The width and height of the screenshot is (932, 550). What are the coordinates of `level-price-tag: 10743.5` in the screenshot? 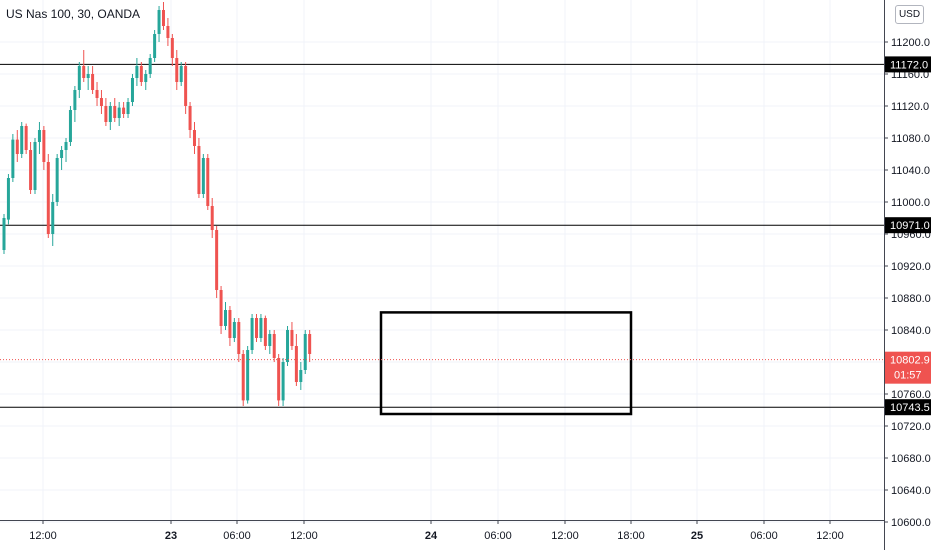 It's located at (910, 408).